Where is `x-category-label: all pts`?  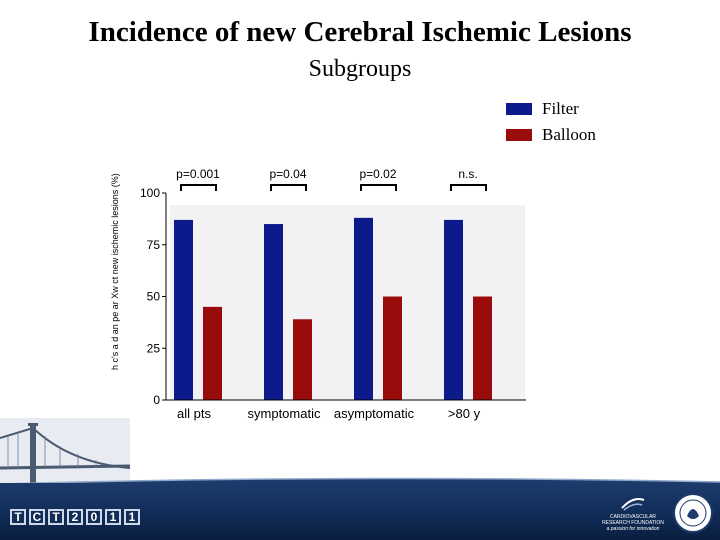
x-category-label: all pts is located at coordinates (194, 413).